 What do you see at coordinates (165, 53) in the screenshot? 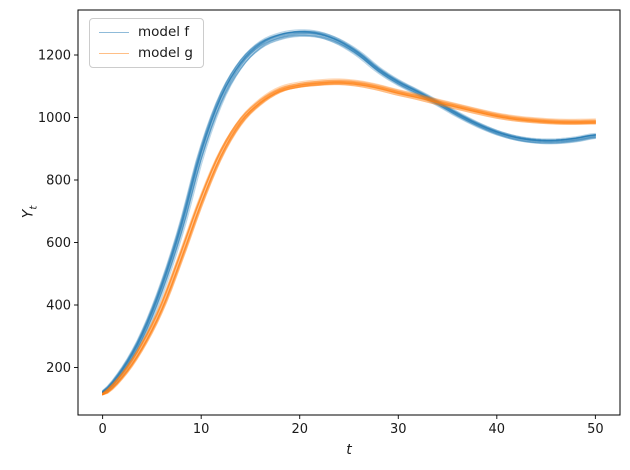
I see `legend-label-model-g: model g` at bounding box center [165, 53].